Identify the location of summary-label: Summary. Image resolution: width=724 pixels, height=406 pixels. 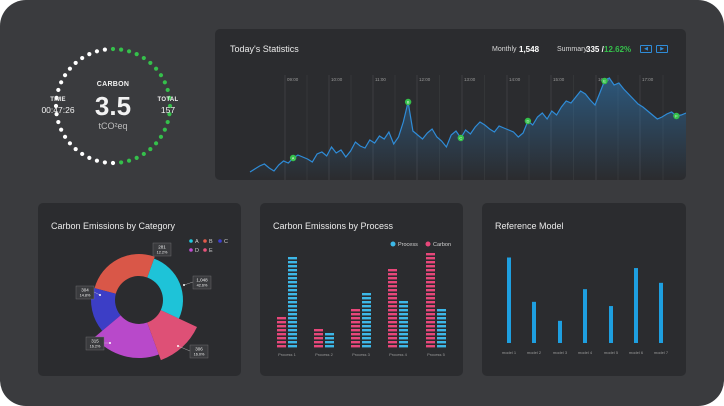
(572, 49).